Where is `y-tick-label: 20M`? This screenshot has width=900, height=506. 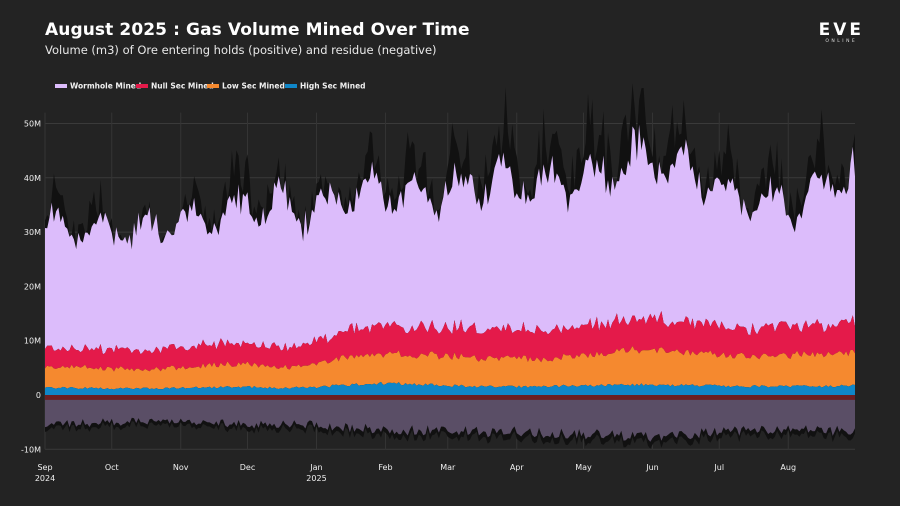
y-tick-label: 20M is located at coordinates (32, 286).